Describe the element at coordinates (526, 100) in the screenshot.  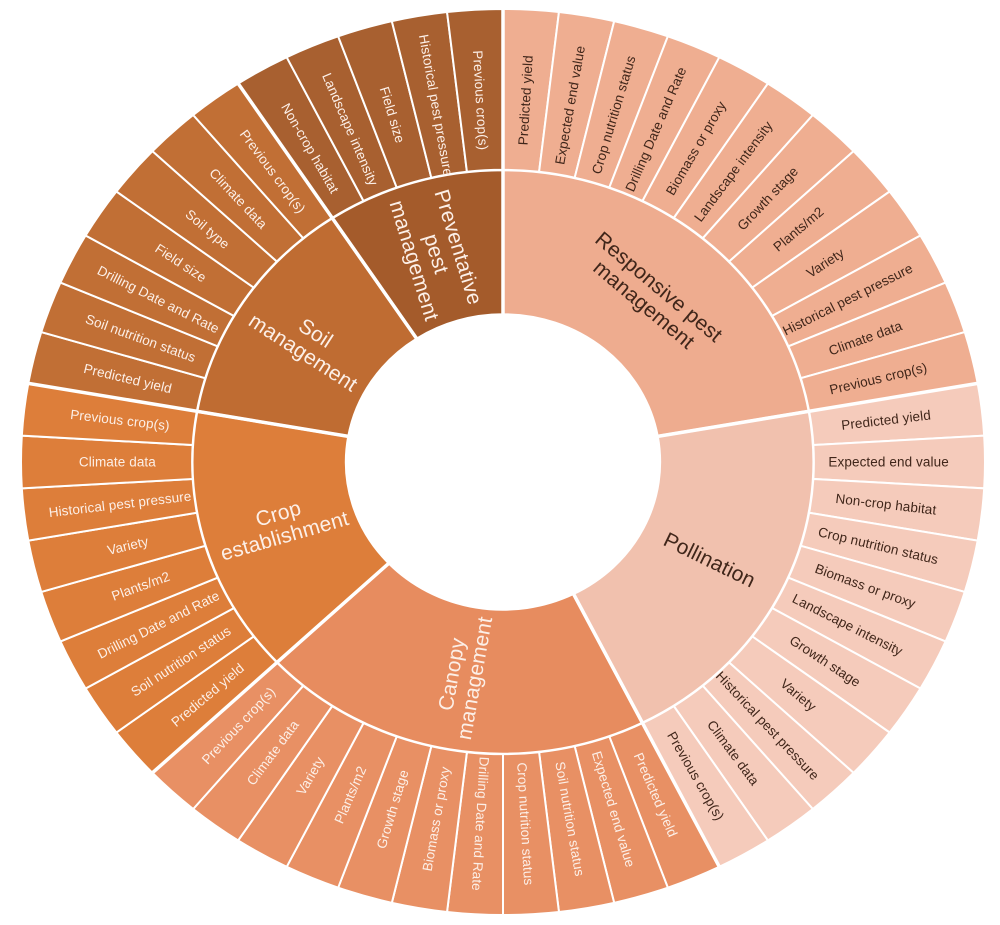
I see `leaf-label-predicted-yield: Predicted yield` at that location.